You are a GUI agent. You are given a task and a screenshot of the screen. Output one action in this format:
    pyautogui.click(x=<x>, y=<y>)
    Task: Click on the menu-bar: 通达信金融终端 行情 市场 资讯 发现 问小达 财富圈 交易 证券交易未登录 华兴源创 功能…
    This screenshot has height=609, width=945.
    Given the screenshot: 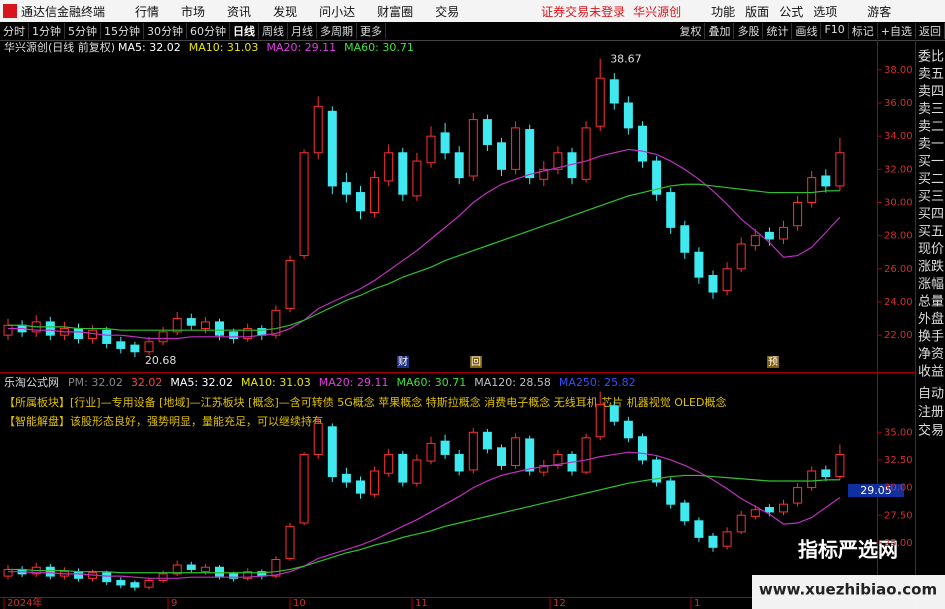 What is the action you would take?
    pyautogui.click(x=472, y=11)
    